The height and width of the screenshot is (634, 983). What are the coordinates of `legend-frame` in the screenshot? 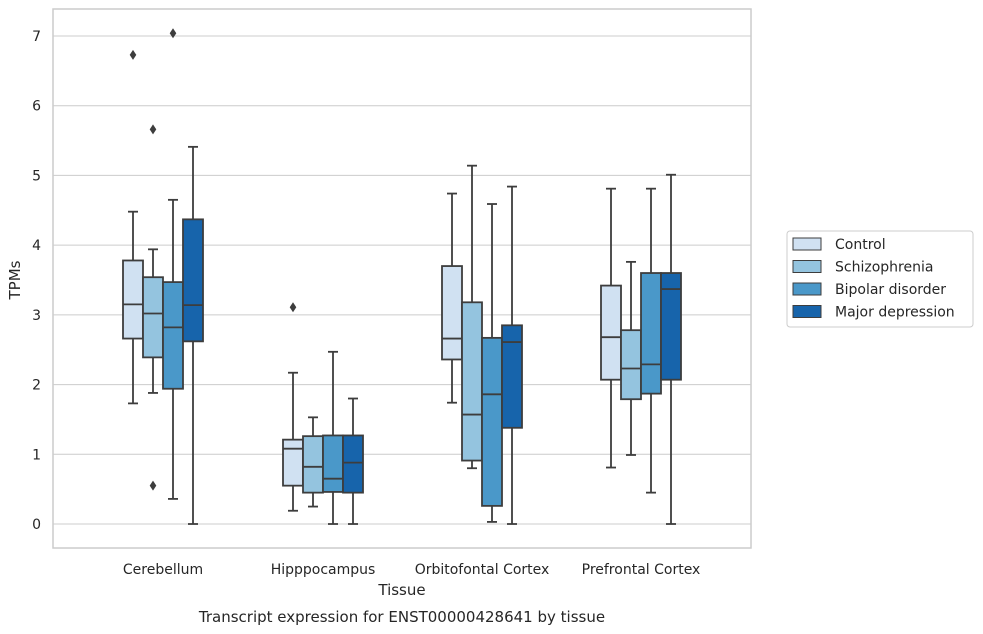 It's located at (880, 279).